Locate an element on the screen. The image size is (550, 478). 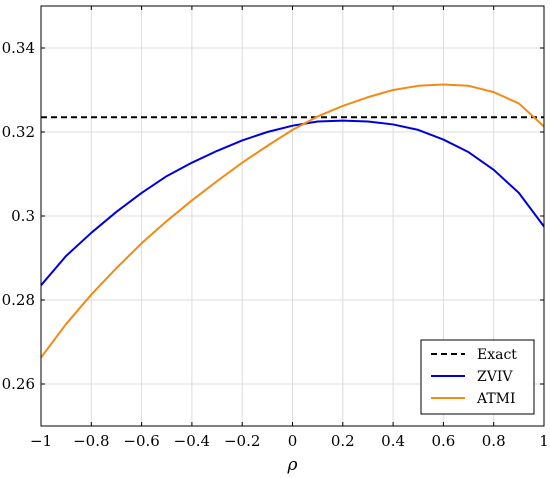
legend-label-exact: Exact is located at coordinates (497, 355).